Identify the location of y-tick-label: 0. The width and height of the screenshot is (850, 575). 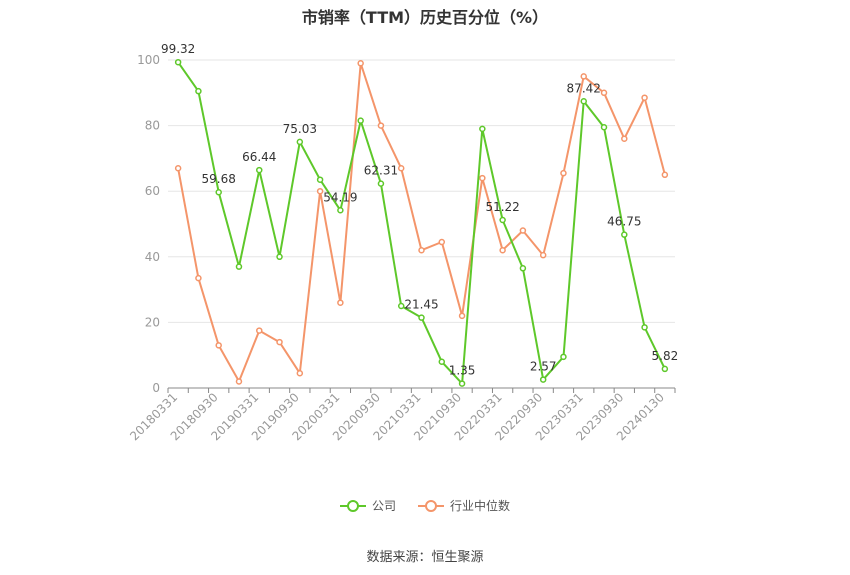
(156, 388).